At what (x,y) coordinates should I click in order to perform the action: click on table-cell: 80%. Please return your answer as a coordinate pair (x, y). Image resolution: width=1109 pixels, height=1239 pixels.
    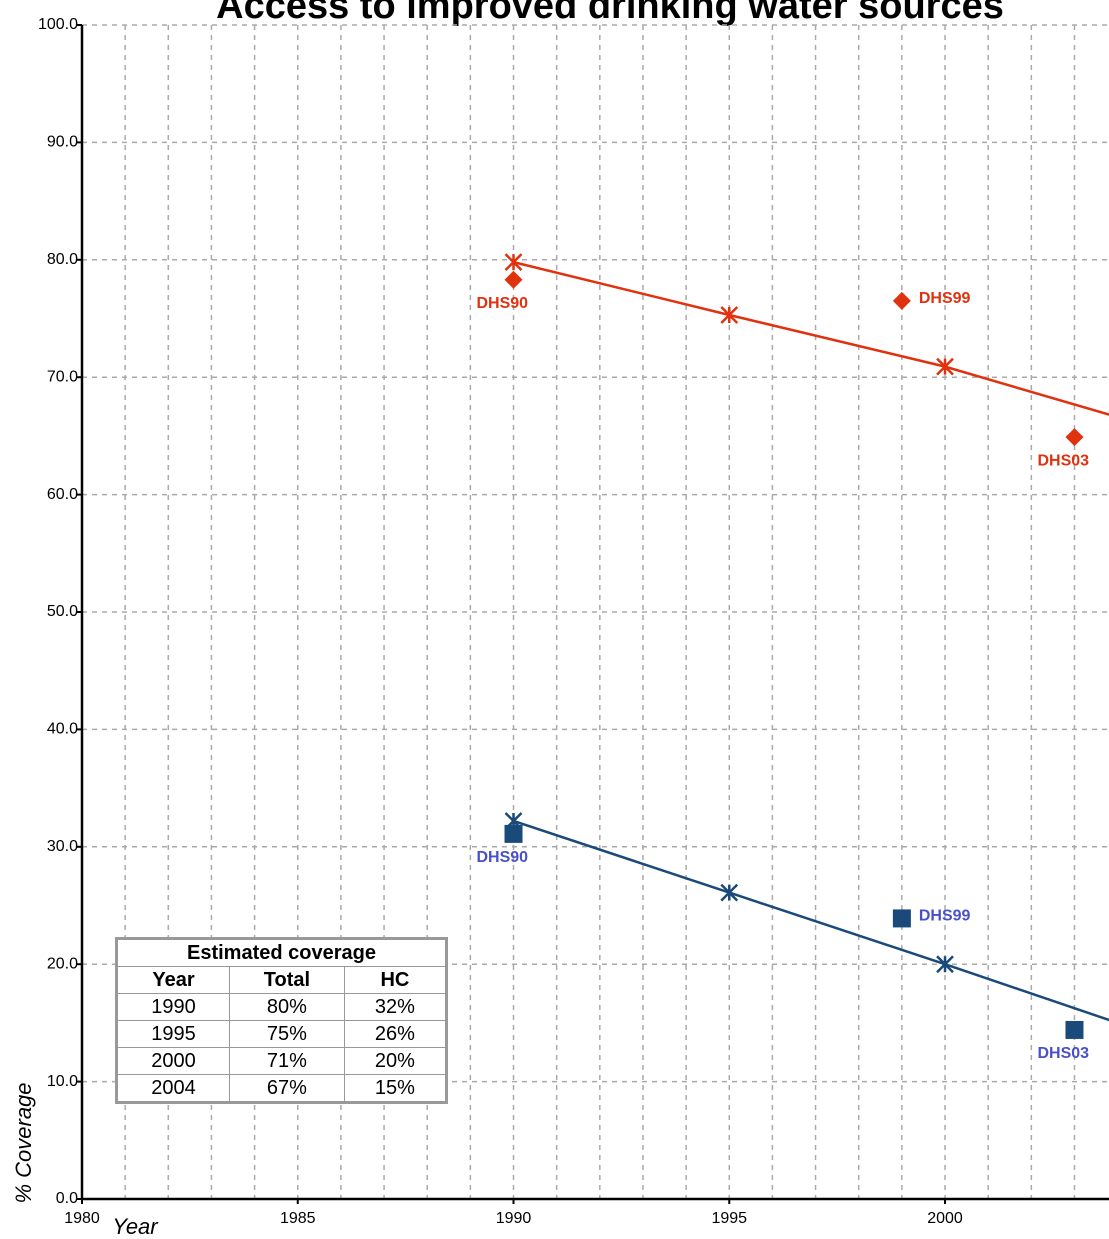
    Looking at the image, I should click on (286, 1007).